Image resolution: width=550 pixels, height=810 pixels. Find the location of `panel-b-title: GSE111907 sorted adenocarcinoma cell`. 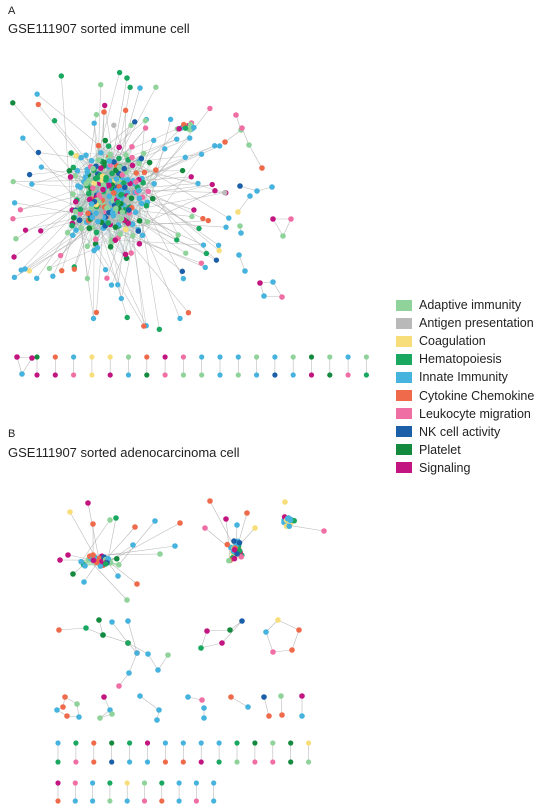

panel-b-title: GSE111907 sorted adenocarcinoma cell is located at coordinates (124, 452).